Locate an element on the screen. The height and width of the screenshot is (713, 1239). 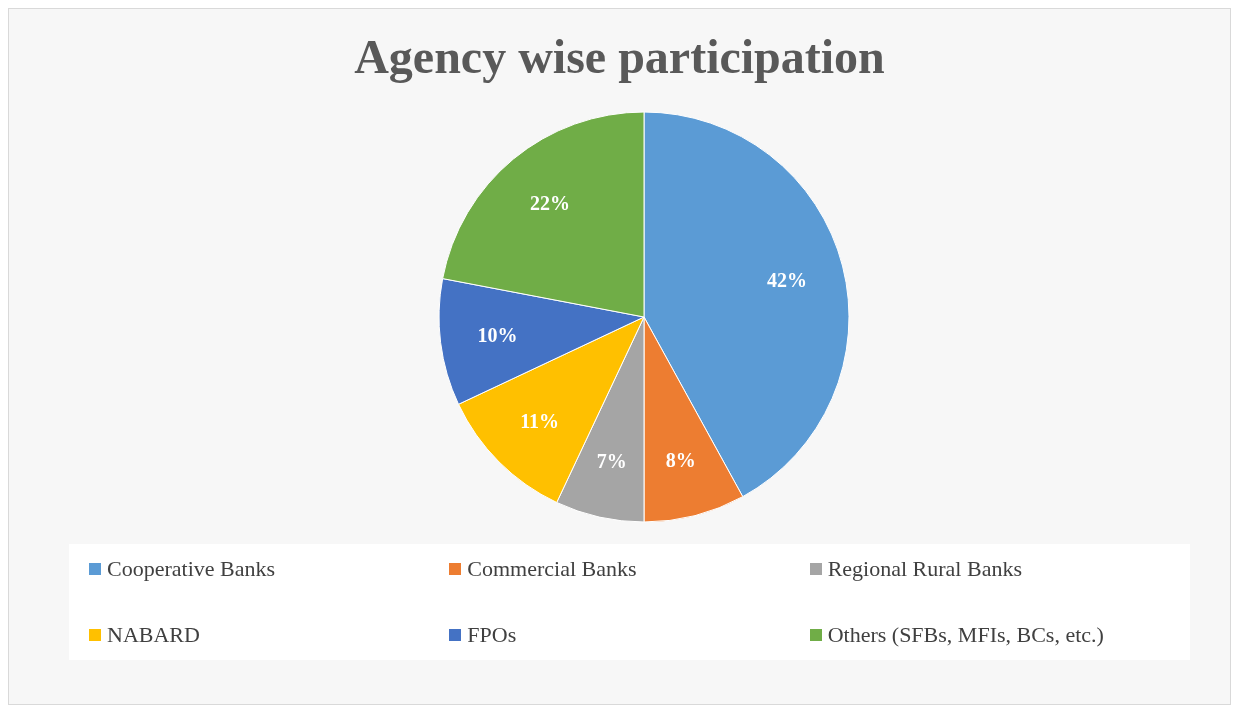
chart-title: Agency wise participation is located at coordinates (619, 56).